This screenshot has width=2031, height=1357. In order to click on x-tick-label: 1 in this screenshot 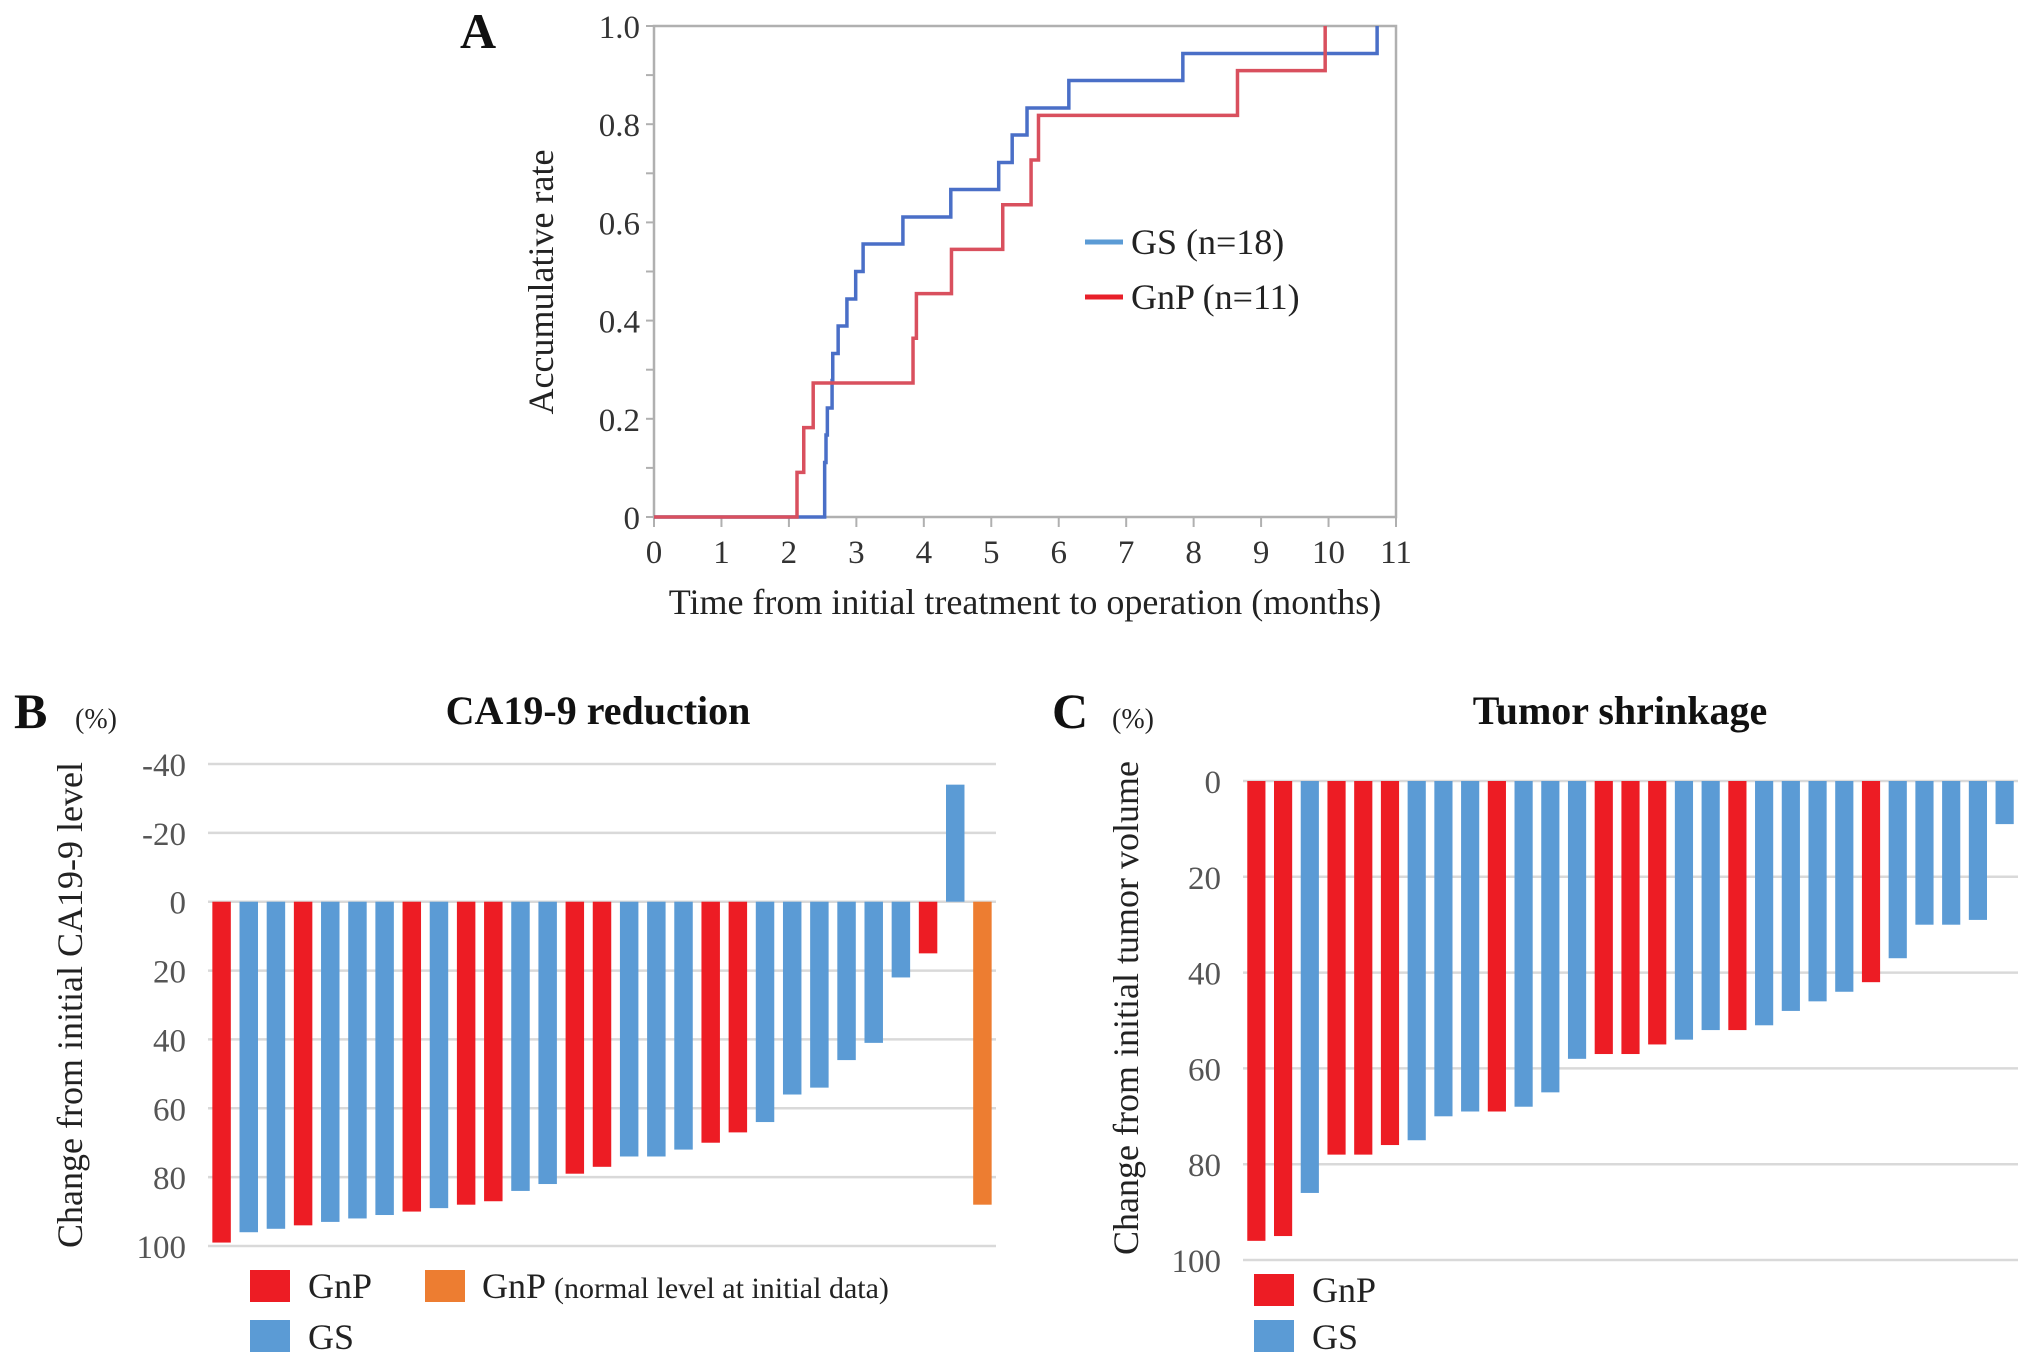, I will do `click(721, 553)`.